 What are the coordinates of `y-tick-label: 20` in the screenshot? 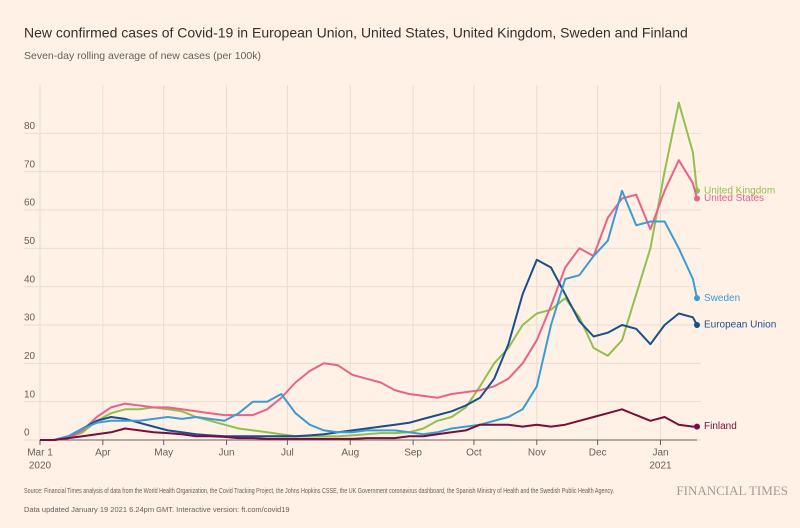 It's located at (30, 356).